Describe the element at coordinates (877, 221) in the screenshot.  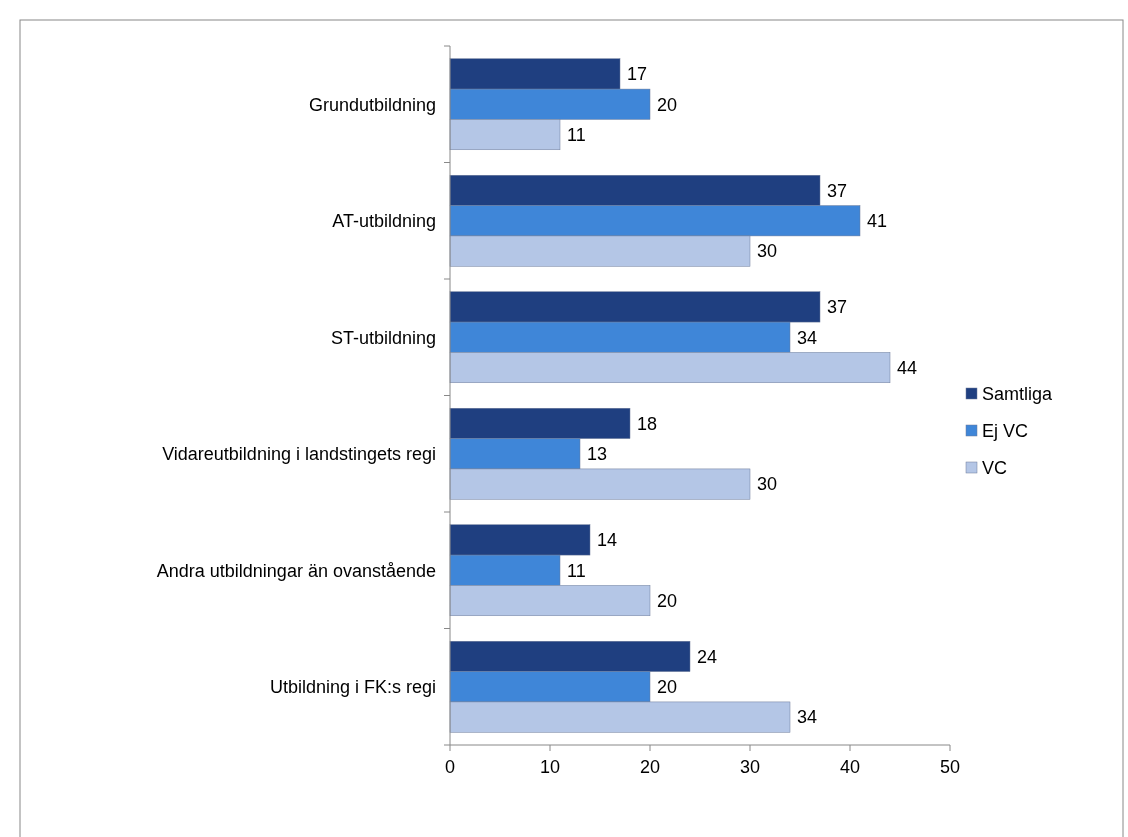
I see `data-label: 41` at that location.